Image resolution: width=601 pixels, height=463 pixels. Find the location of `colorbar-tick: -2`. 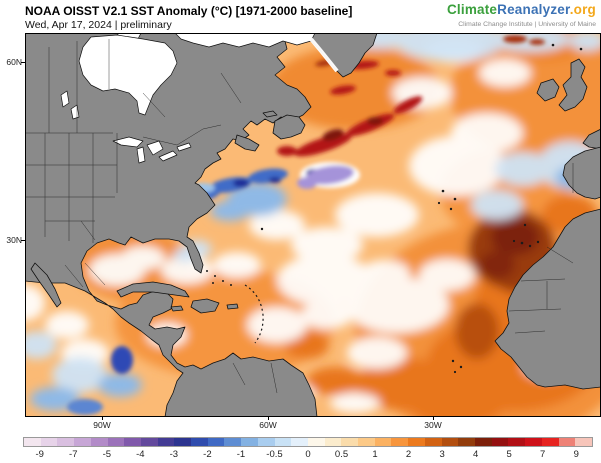

colorbar-tick: -2 is located at coordinates (207, 454).